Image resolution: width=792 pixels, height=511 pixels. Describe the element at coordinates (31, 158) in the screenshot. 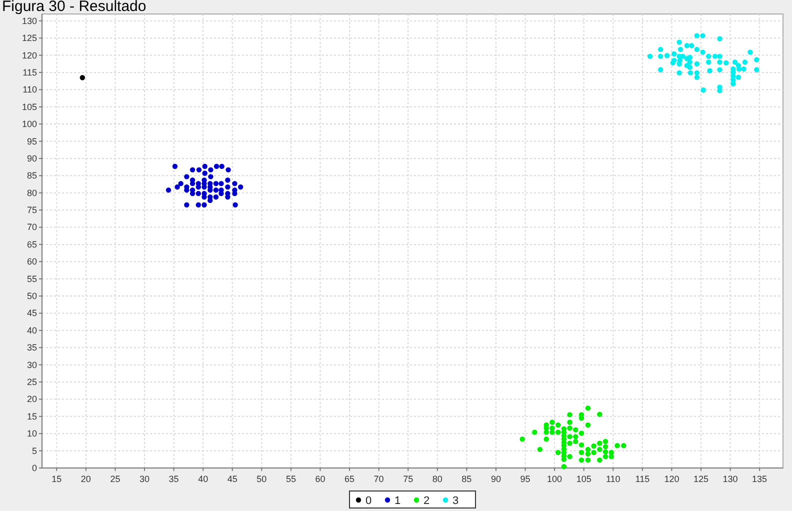

I see `y-tick-label: 90` at that location.